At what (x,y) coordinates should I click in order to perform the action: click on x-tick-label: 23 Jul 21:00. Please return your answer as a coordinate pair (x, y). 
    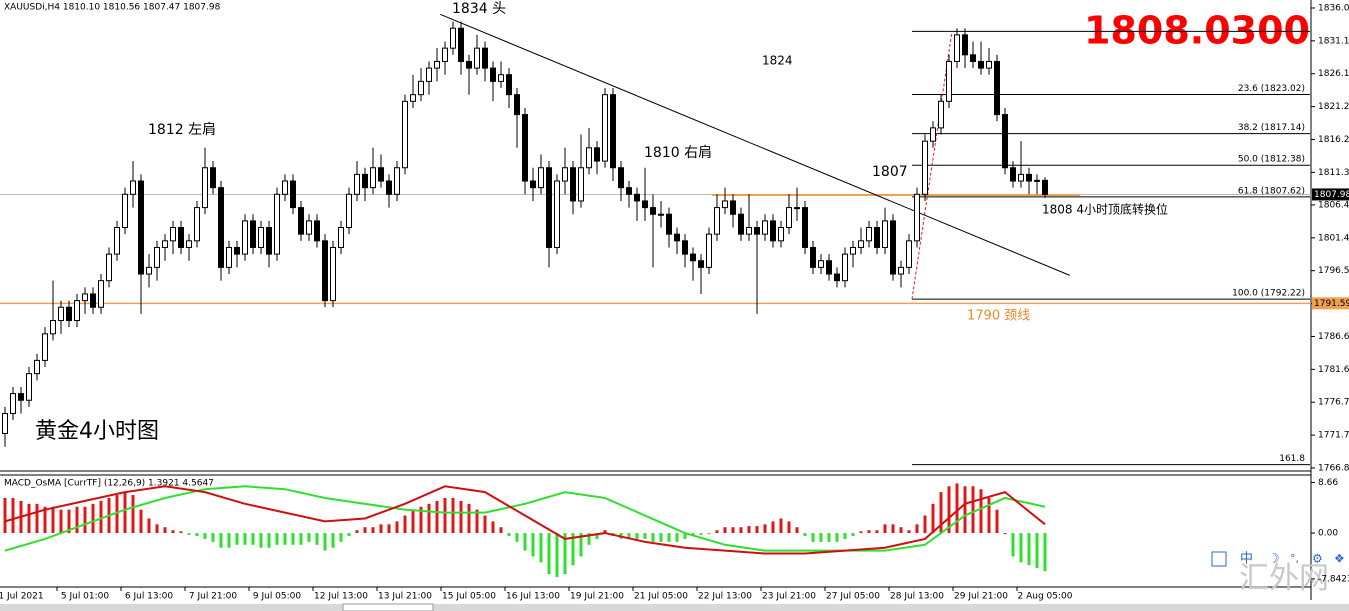
    Looking at the image, I should click on (789, 597).